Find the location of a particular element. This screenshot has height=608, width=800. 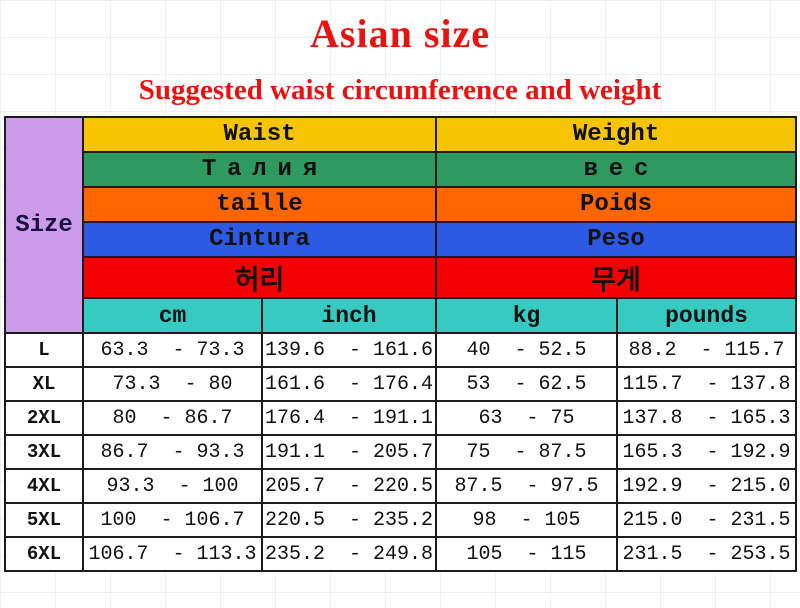

range-cm: 63.3 - 73.3 is located at coordinates (172, 350).